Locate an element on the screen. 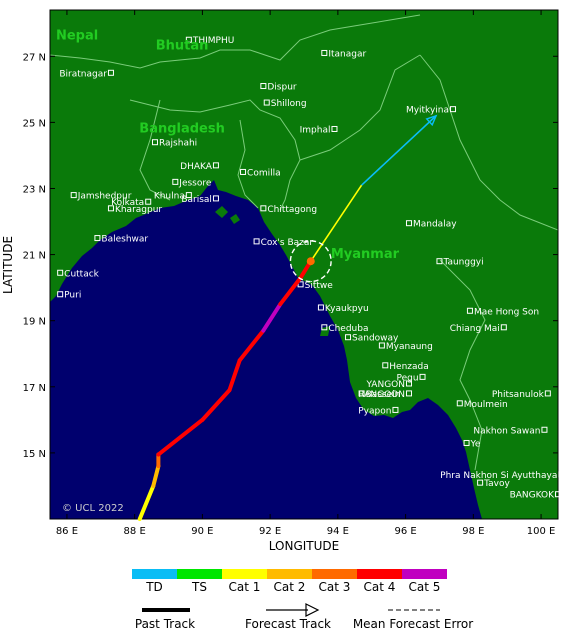 Image resolution: width=580 pixels, height=639 pixels. city-label: Pegu is located at coordinates (407, 378).